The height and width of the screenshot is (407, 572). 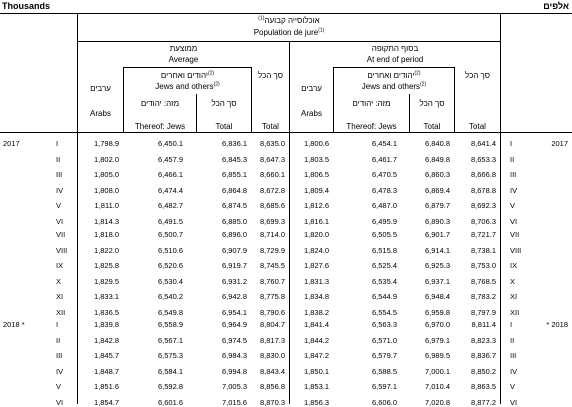 I want to click on average-value-cell: 8,775.8, so click(x=272, y=297).